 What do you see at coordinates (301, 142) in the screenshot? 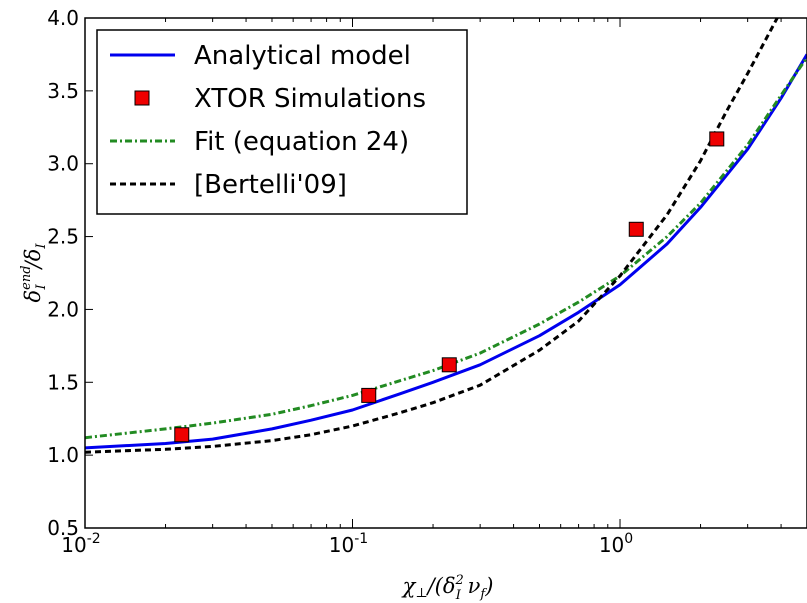
I see `legend-label-2: Fit (equation 24)` at bounding box center [301, 142].